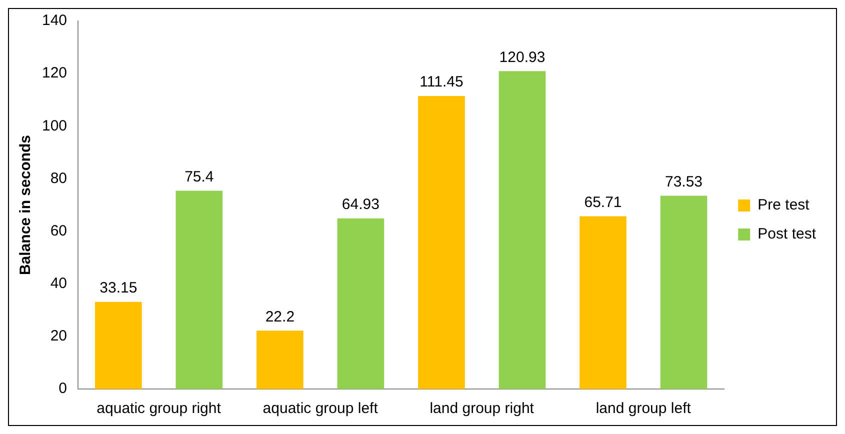 Image resolution: width=845 pixels, height=434 pixels. Describe the element at coordinates (522, 57) in the screenshot. I see `data-label: 120.93` at that location.